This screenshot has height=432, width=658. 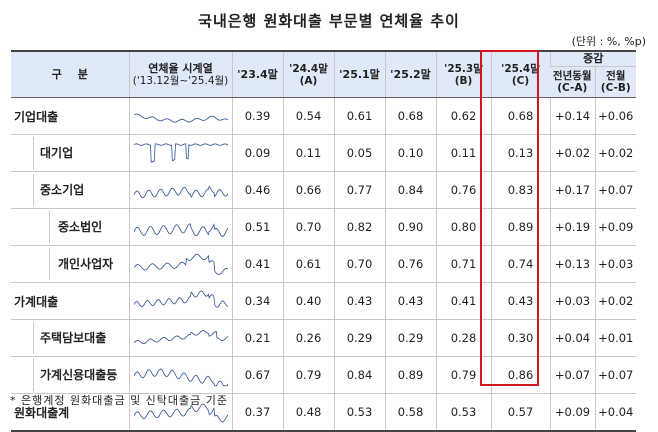 What do you see at coordinates (463, 74) in the screenshot?
I see `header-25-3: '25.3말 (B)` at bounding box center [463, 74].